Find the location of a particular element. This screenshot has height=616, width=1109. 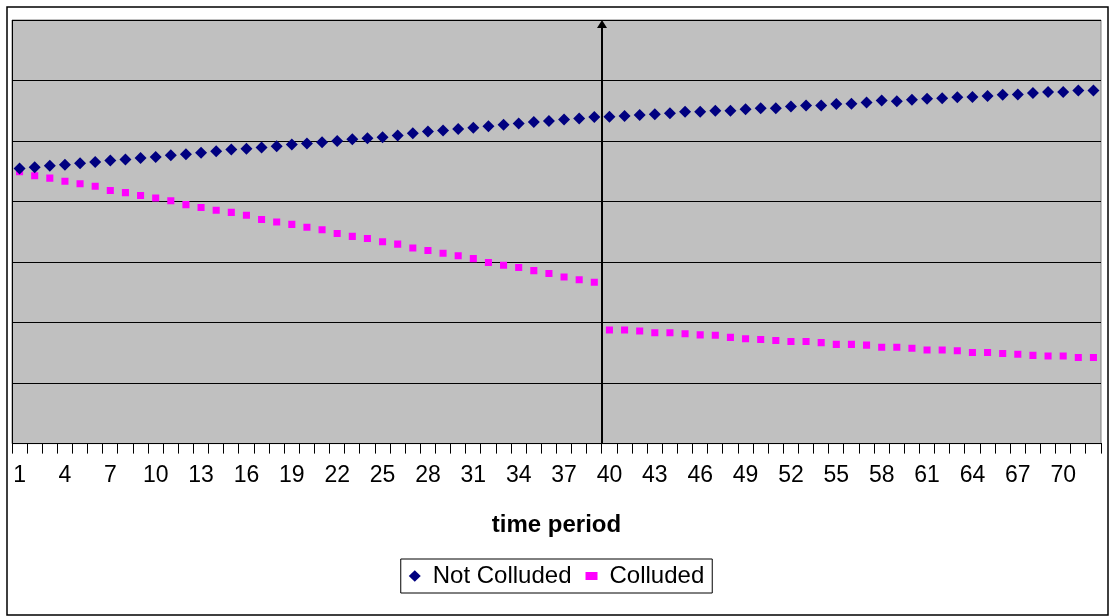

x-tick-label: 52 is located at coordinates (791, 473).